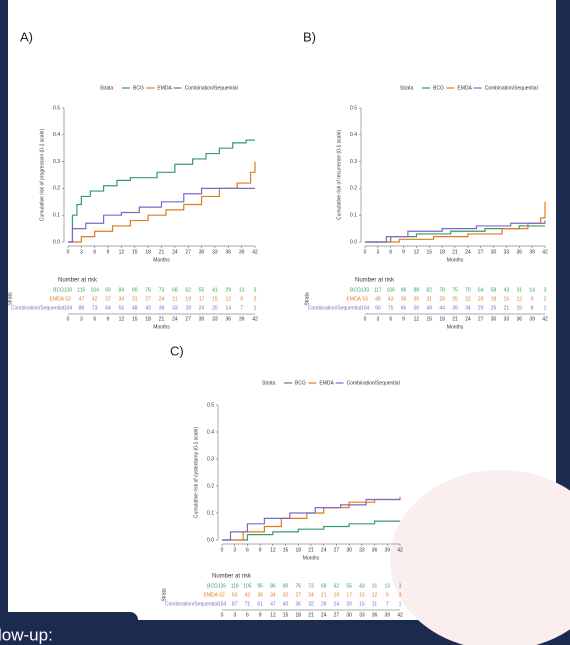 The image size is (570, 645). What do you see at coordinates (68, 308) in the screenshot?
I see `risk-count: 104` at bounding box center [68, 308].